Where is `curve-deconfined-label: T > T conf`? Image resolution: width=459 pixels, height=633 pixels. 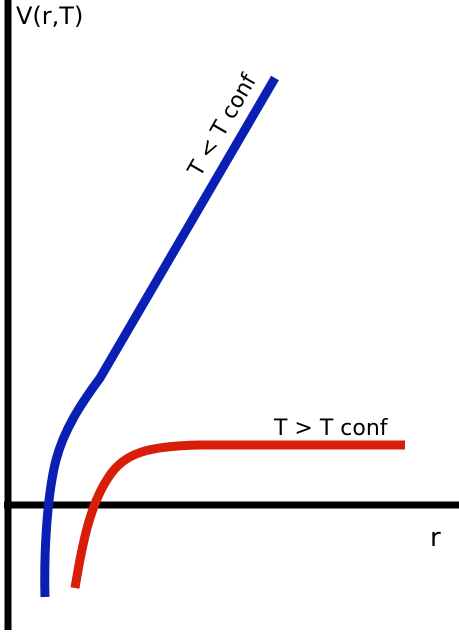
curve-deconfined-label: T > T conf is located at coordinates (331, 428).